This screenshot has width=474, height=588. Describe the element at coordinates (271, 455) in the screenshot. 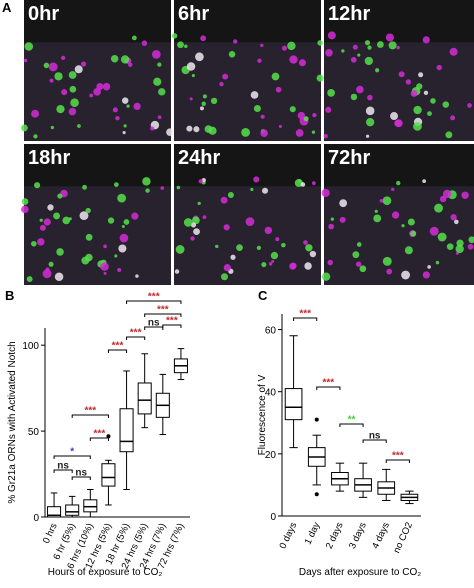

I see `y-tick-label: 20` at that location.